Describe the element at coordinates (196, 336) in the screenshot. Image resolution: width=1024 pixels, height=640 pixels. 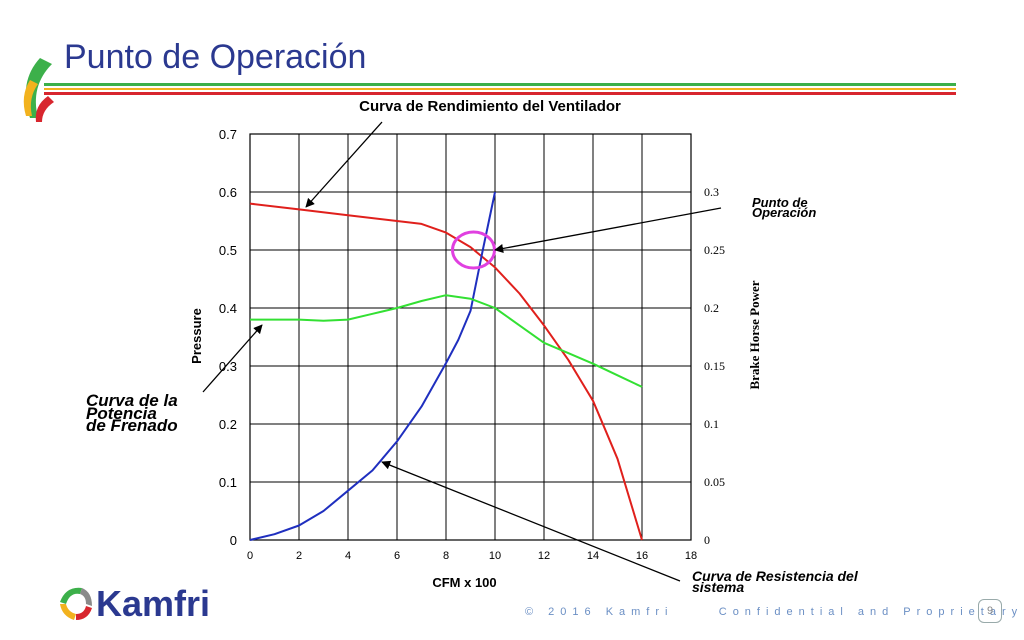
I see `y-axis-label: Pressure` at that location.